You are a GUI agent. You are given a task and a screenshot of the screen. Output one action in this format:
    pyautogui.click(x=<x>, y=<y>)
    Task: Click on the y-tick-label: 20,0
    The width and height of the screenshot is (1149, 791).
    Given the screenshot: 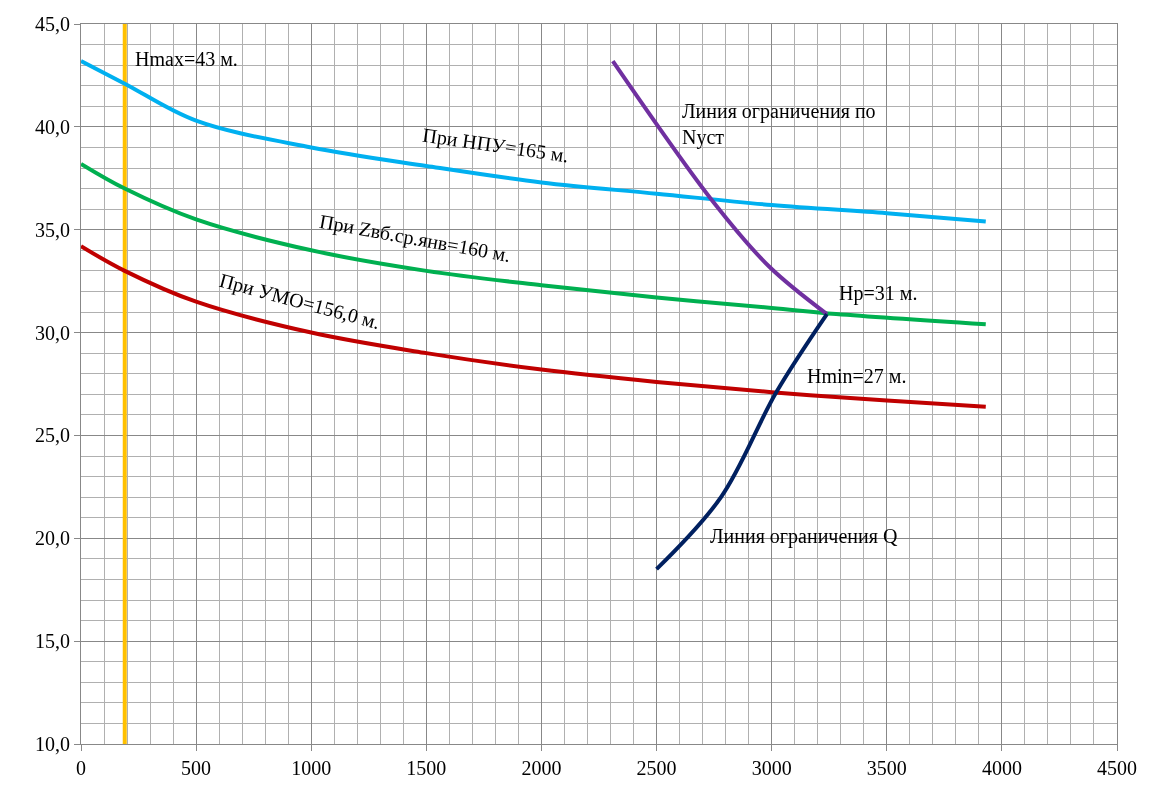 What is the action you would take?
    pyautogui.click(x=52, y=538)
    